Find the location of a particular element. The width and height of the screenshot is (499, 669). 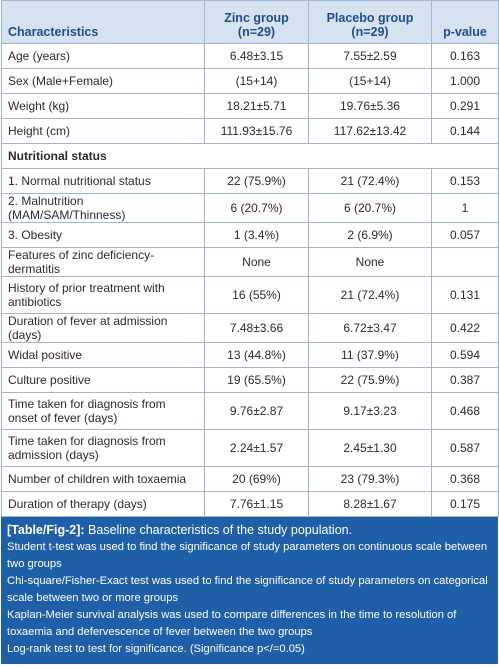

zinc-value-cell: 111.93±15.76 is located at coordinates (256, 131).